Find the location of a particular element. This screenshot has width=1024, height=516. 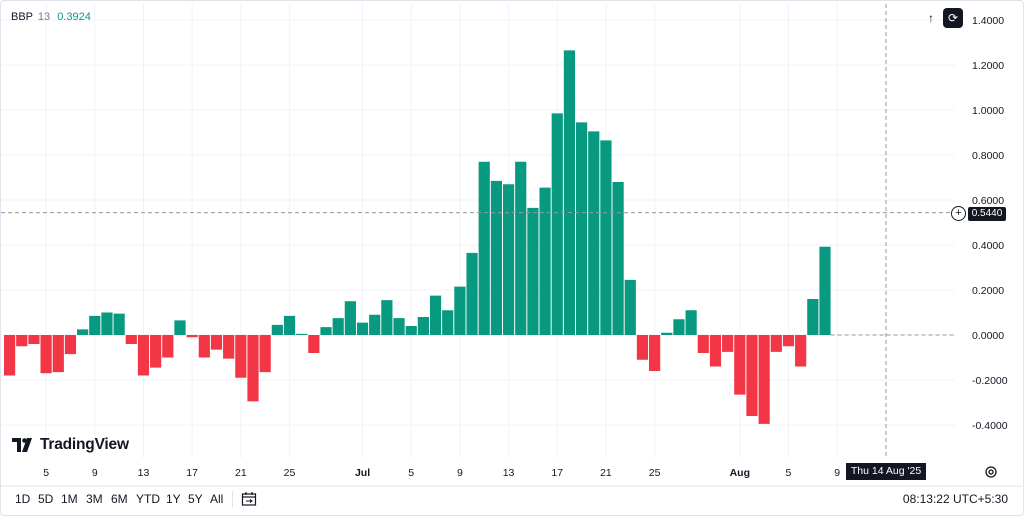

y-tick-label: 0.2000 is located at coordinates (988, 291).